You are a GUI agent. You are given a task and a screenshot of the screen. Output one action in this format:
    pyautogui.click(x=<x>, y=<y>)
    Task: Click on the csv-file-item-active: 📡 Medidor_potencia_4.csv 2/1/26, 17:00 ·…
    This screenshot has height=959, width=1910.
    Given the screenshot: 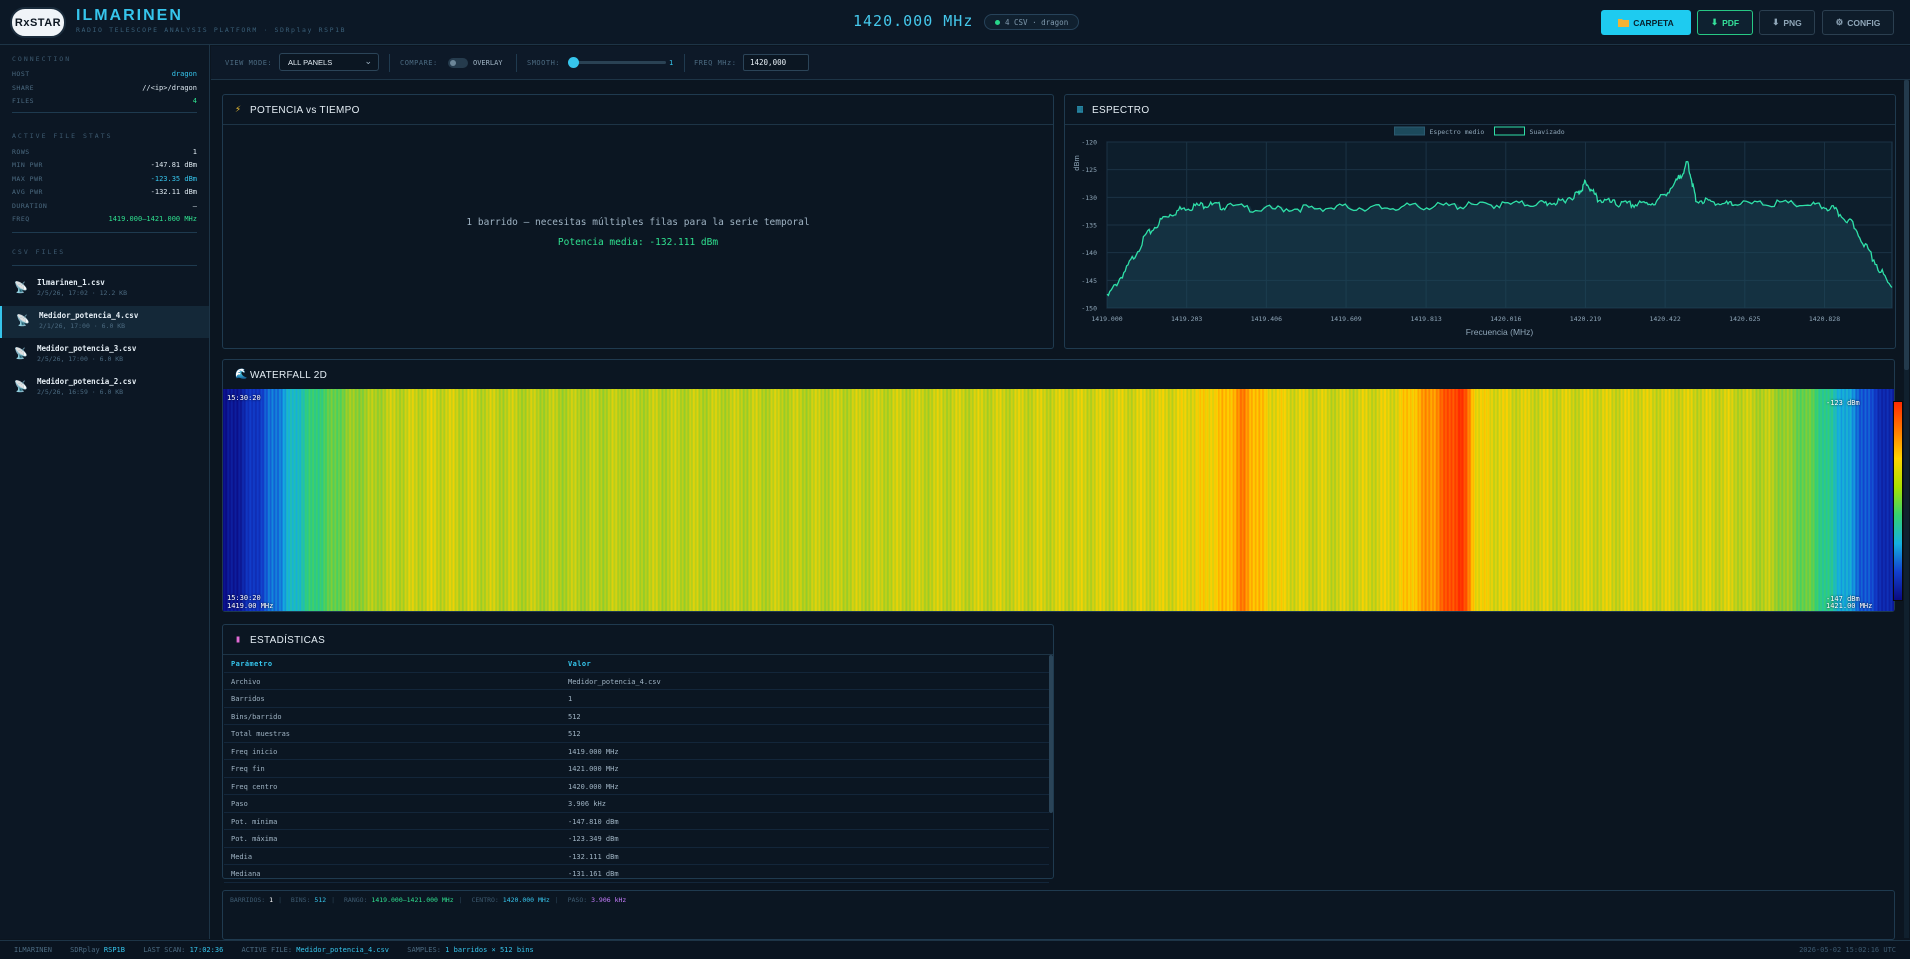 What is the action you would take?
    pyautogui.click(x=104, y=322)
    